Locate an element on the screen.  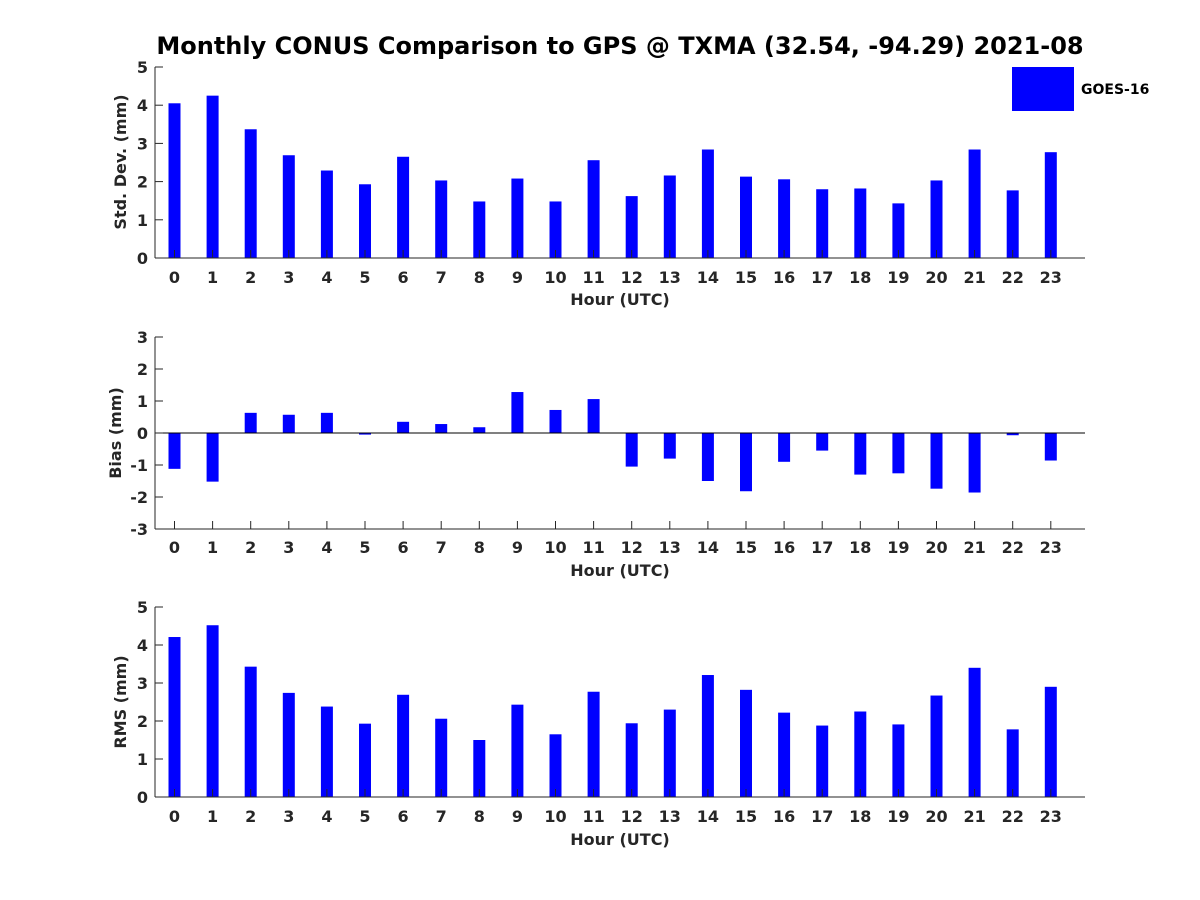
rms-x-tick-label: 10 is located at coordinates (555, 816).